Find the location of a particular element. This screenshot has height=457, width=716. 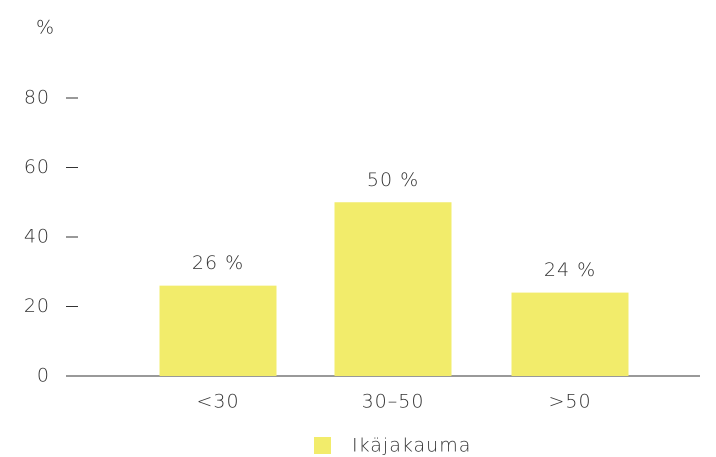

x-tick-label: <30 is located at coordinates (217, 402).